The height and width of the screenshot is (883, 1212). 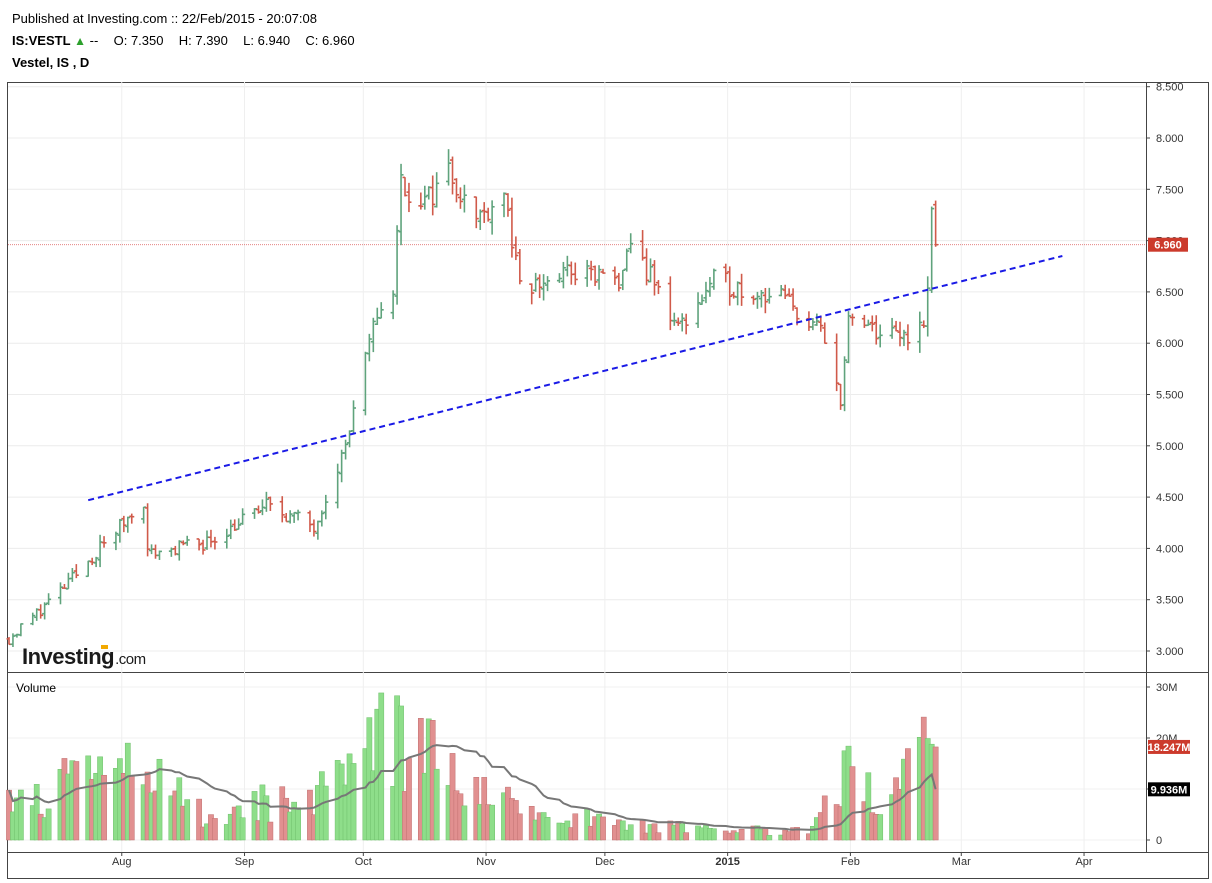 I want to click on date-tick-label: Apr, so click(x=1083, y=862).